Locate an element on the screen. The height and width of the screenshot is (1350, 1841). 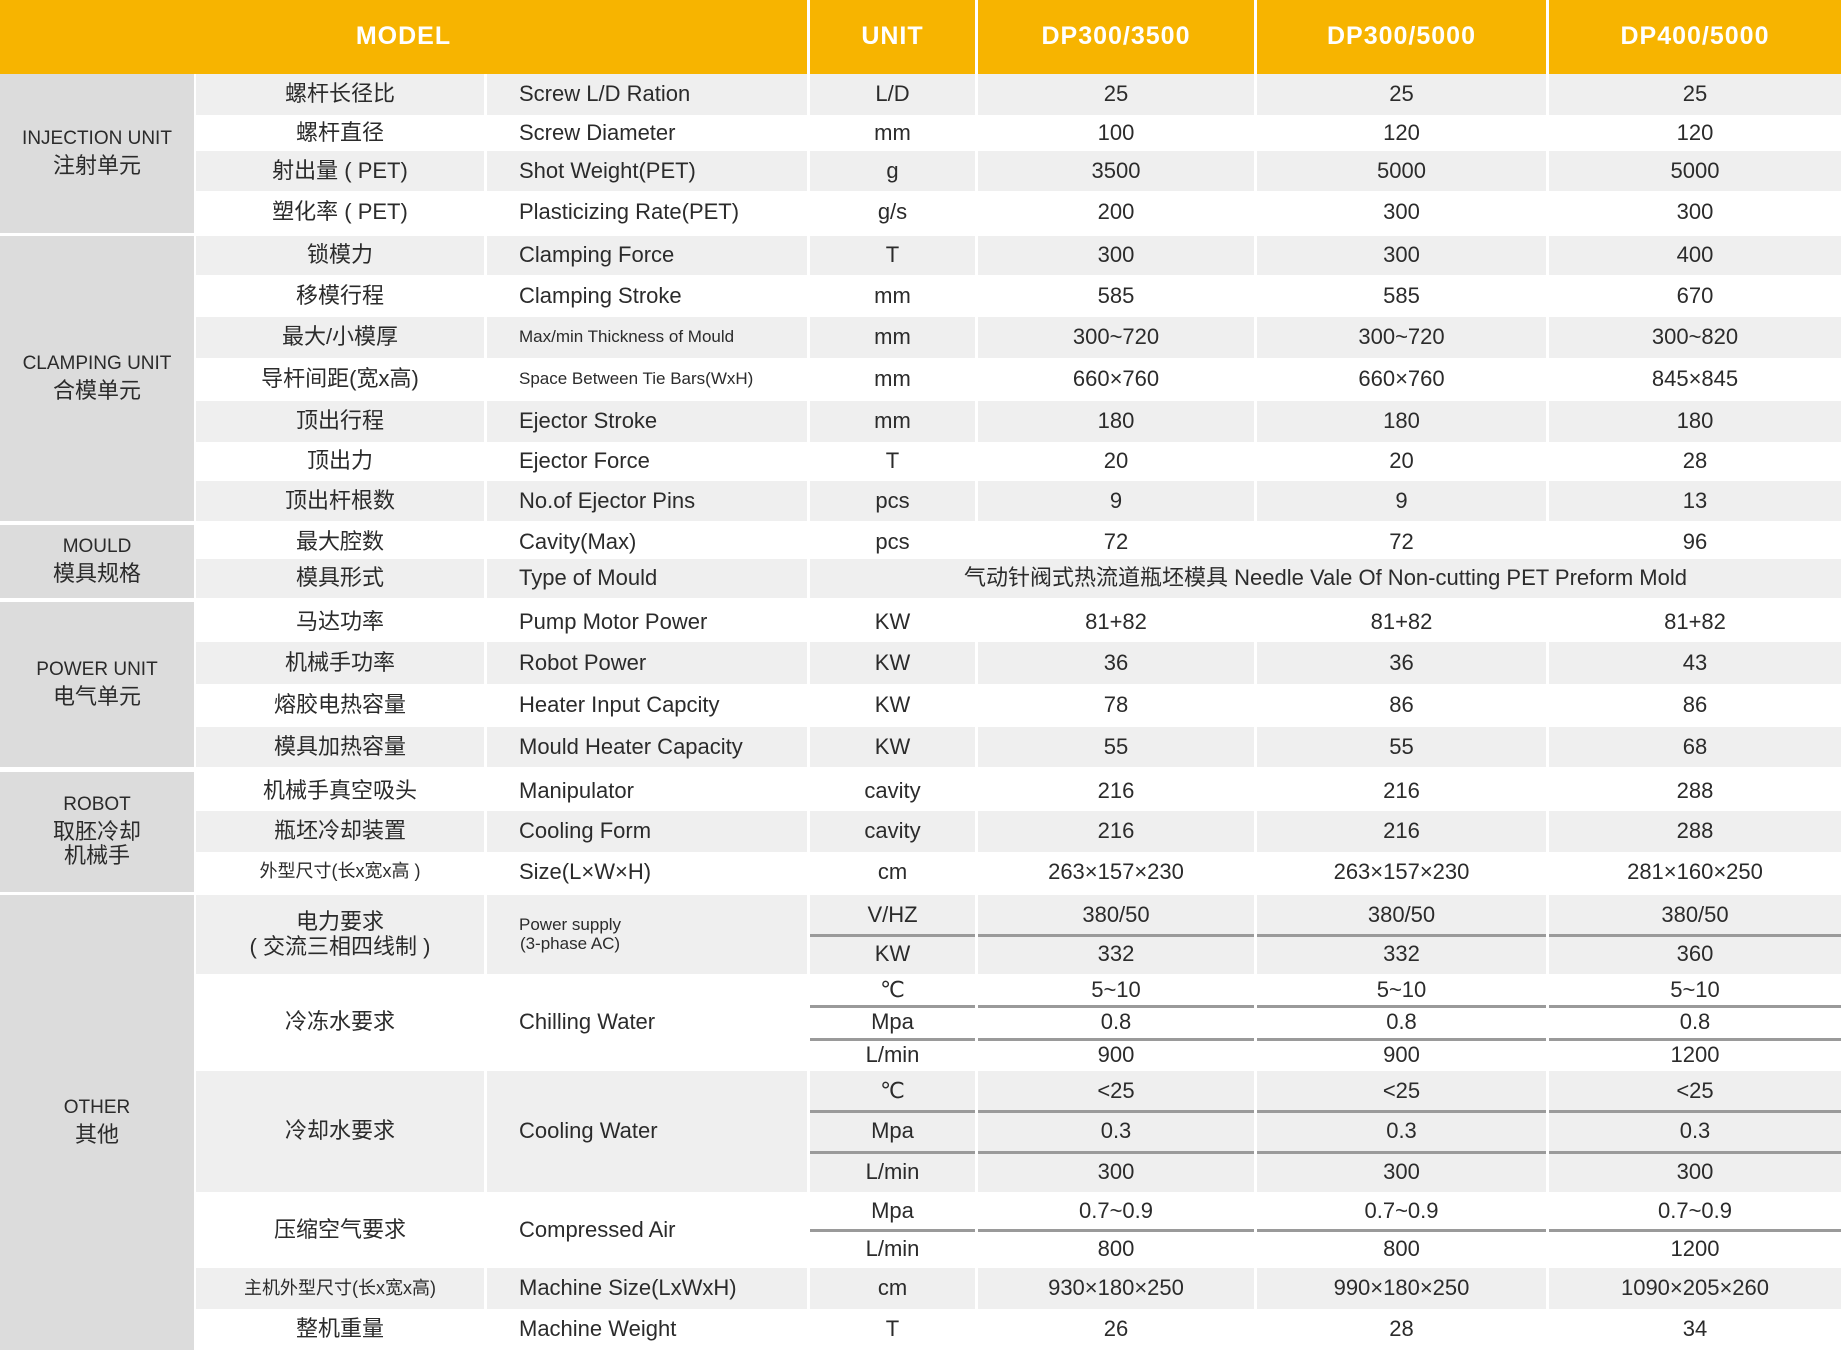
value-cell: 180 is located at coordinates (1695, 421).